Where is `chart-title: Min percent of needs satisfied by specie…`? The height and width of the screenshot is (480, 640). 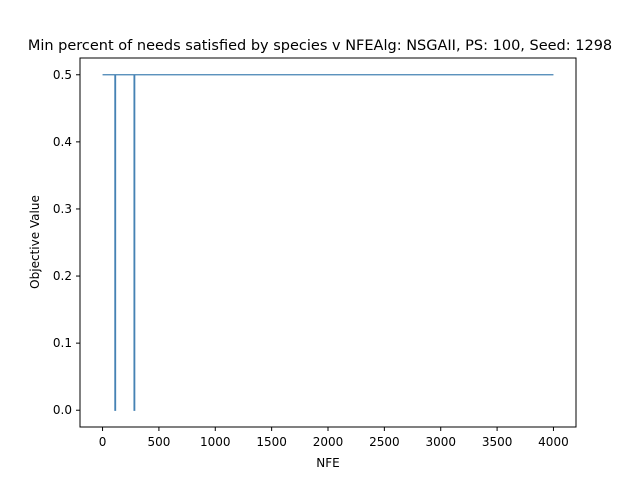
chart-title: Min percent of needs satisfied by specie… is located at coordinates (320, 46).